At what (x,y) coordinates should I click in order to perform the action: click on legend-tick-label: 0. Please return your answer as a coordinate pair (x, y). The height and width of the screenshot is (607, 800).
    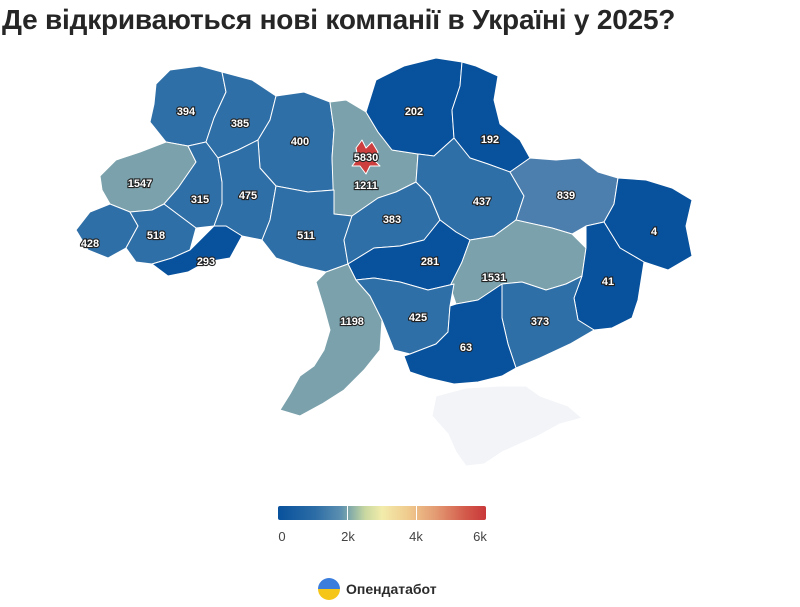
    Looking at the image, I should click on (282, 536).